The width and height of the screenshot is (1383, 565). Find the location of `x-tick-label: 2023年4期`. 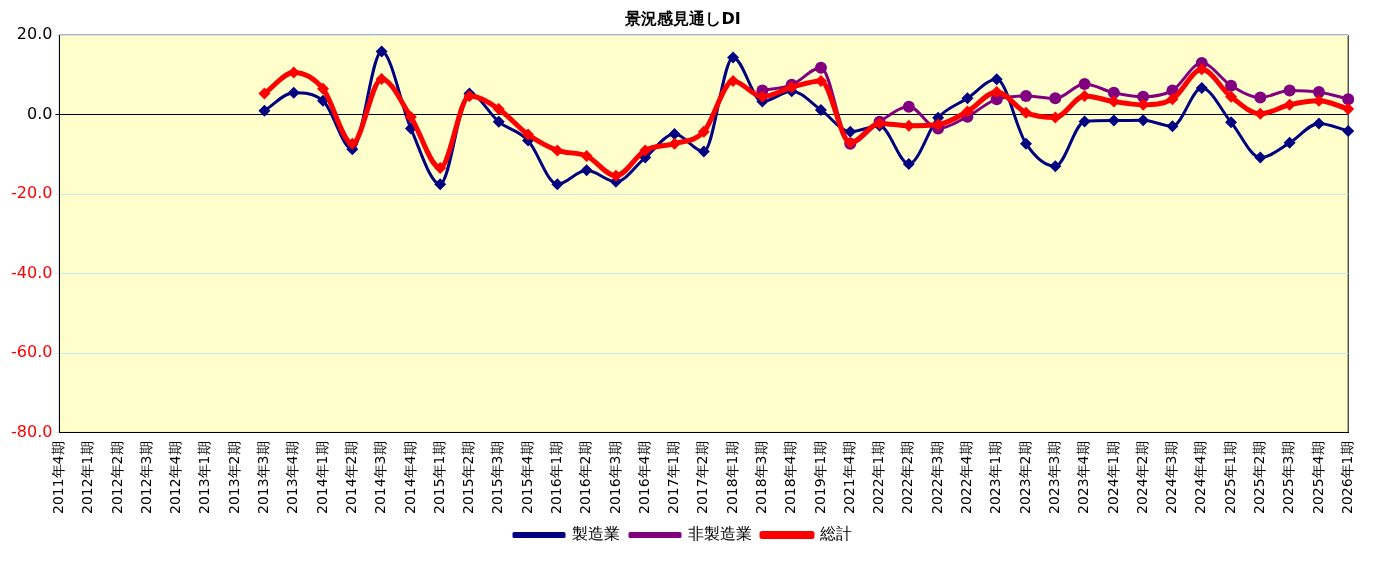

x-tick-label: 2023年4期 is located at coordinates (1083, 478).